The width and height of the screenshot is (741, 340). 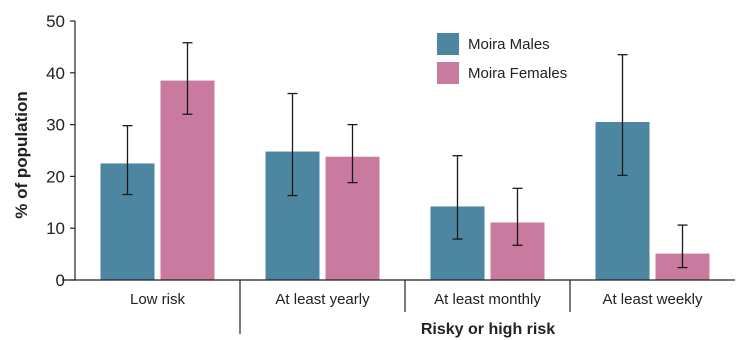 What do you see at coordinates (502, 58) in the screenshot?
I see `legend: Moira Males Moira Females` at bounding box center [502, 58].